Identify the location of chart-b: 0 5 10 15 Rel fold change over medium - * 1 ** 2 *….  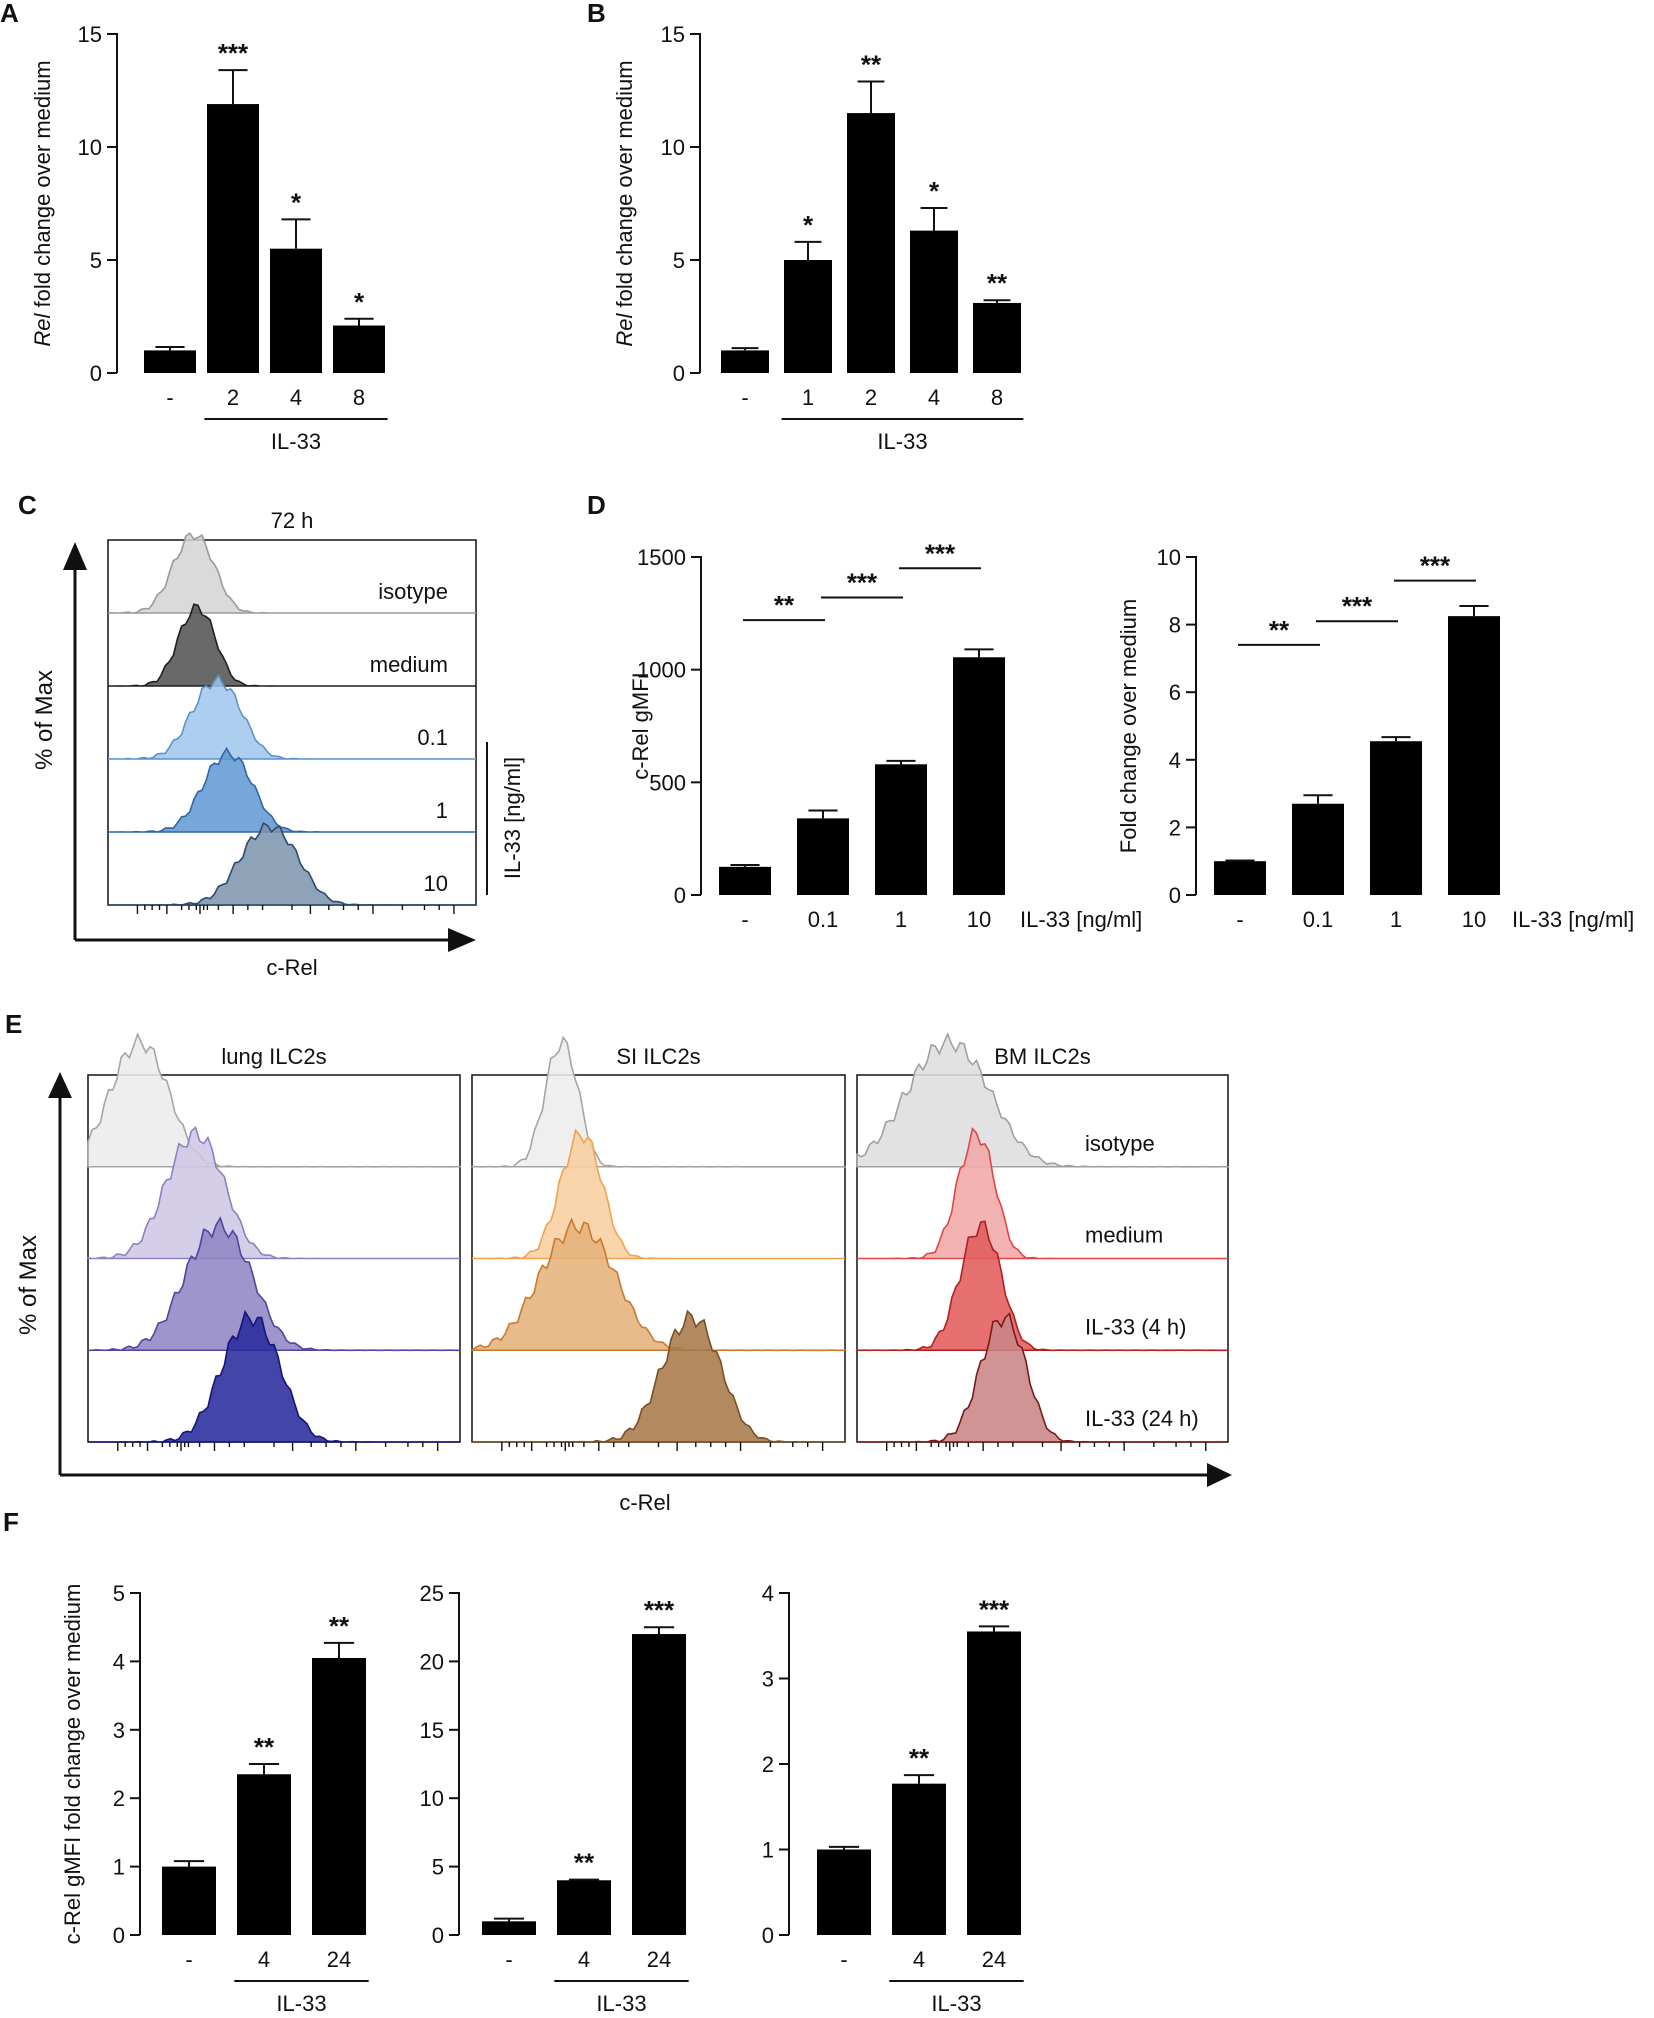
(805, 227).